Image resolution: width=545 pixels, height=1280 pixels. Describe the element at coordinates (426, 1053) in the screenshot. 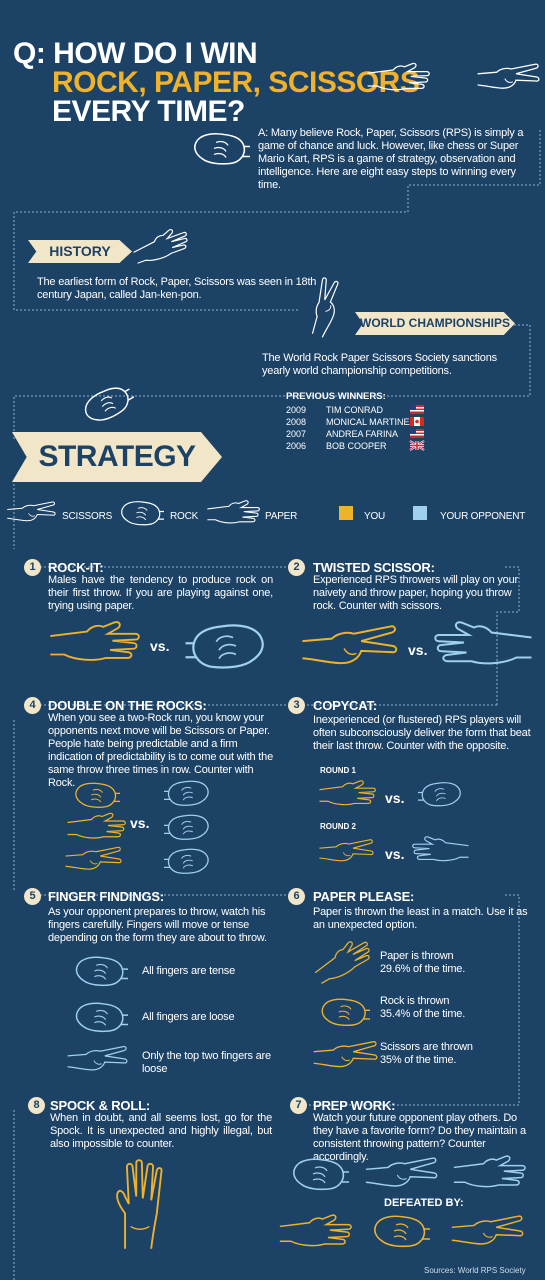

I see `scissors-stat-text: Scissors are thrown 35% of the time.` at that location.